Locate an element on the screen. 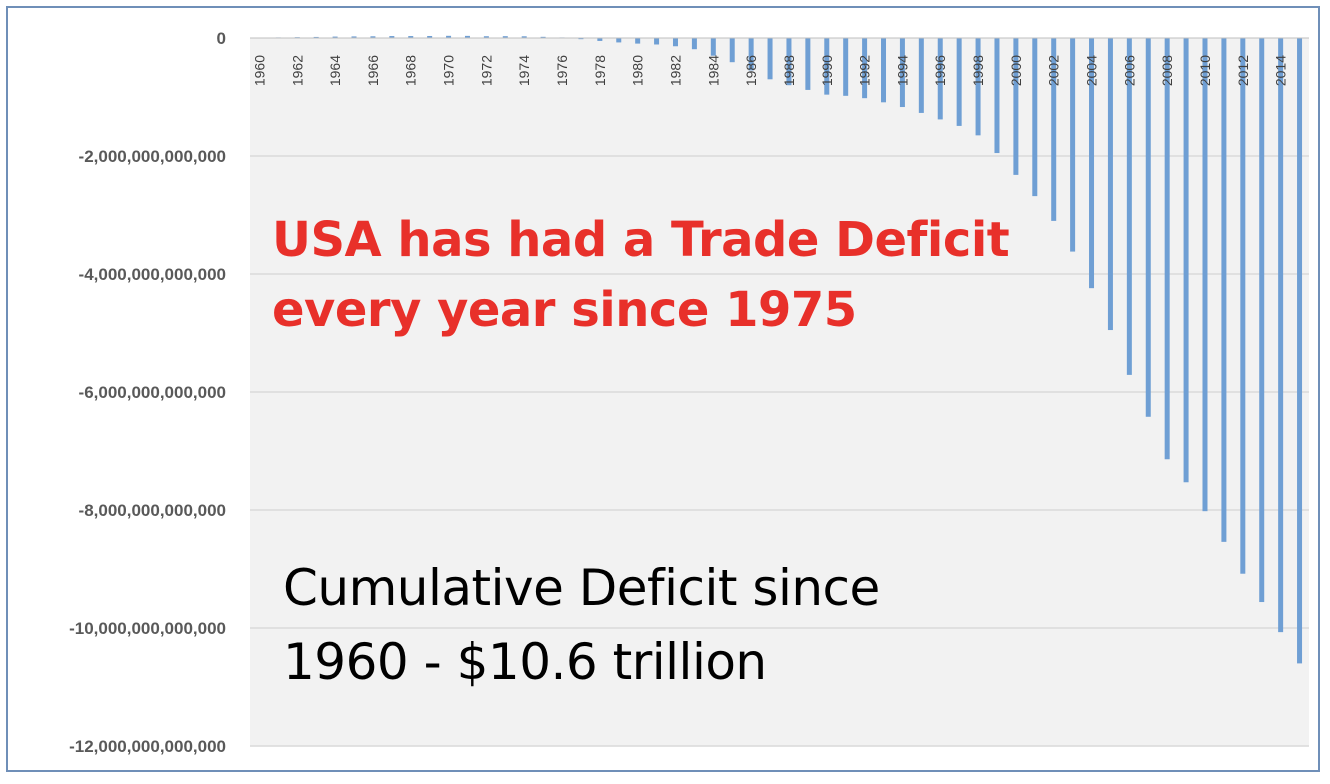 The width and height of the screenshot is (1330, 784). y-tick-label: -10,000,000,000,000 is located at coordinates (147, 628).